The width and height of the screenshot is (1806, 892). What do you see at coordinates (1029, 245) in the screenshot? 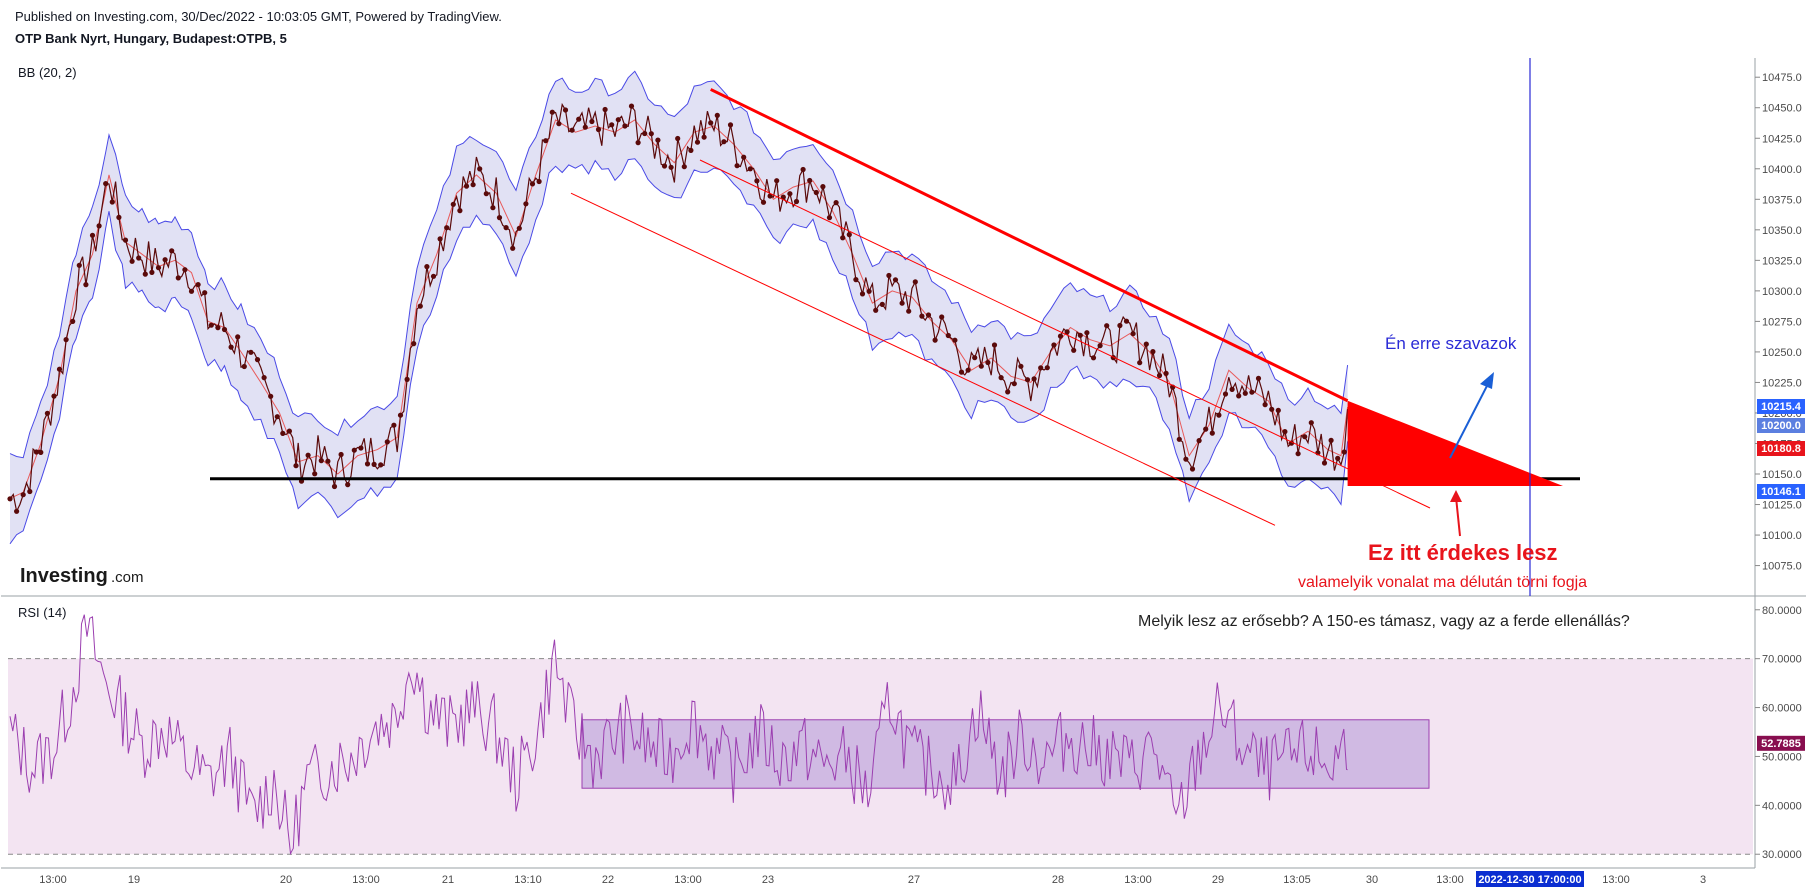
I see `resistance-trendline` at bounding box center [1029, 245].